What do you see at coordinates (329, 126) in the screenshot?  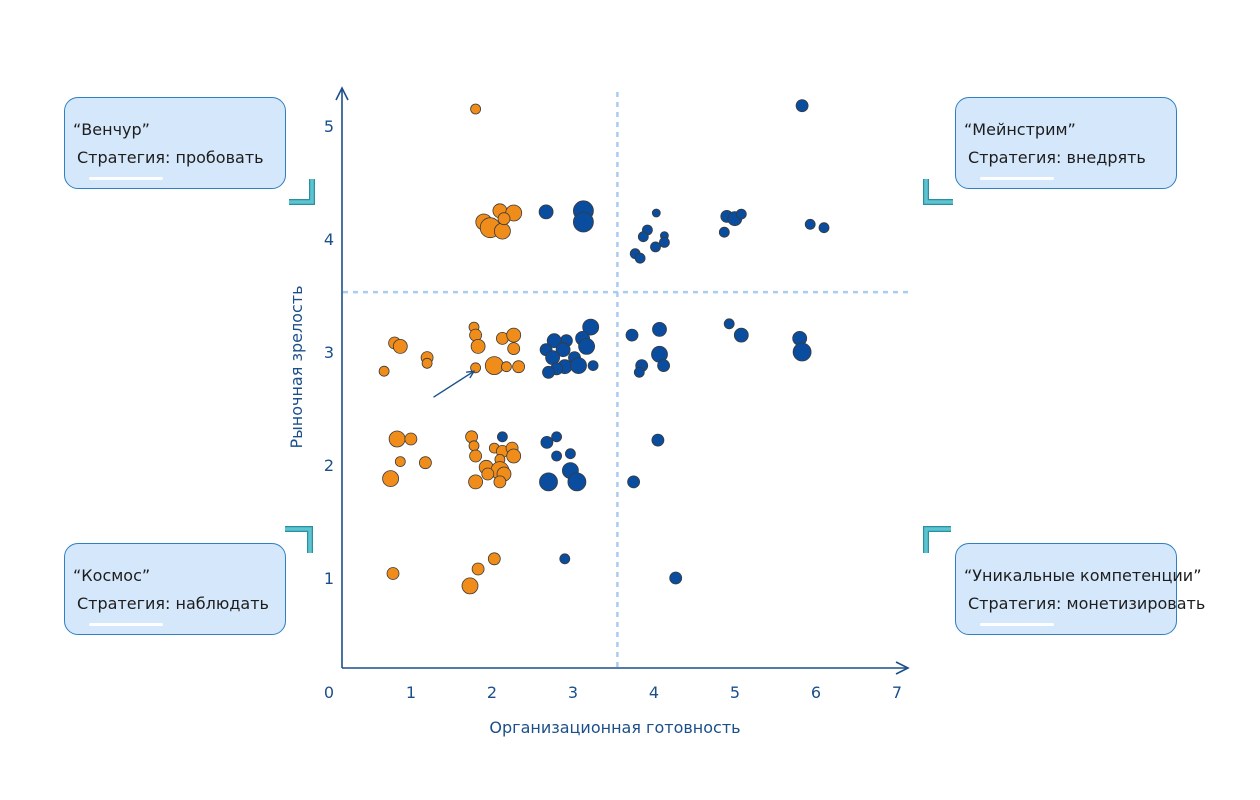 I see `y-tick-label: 5` at bounding box center [329, 126].